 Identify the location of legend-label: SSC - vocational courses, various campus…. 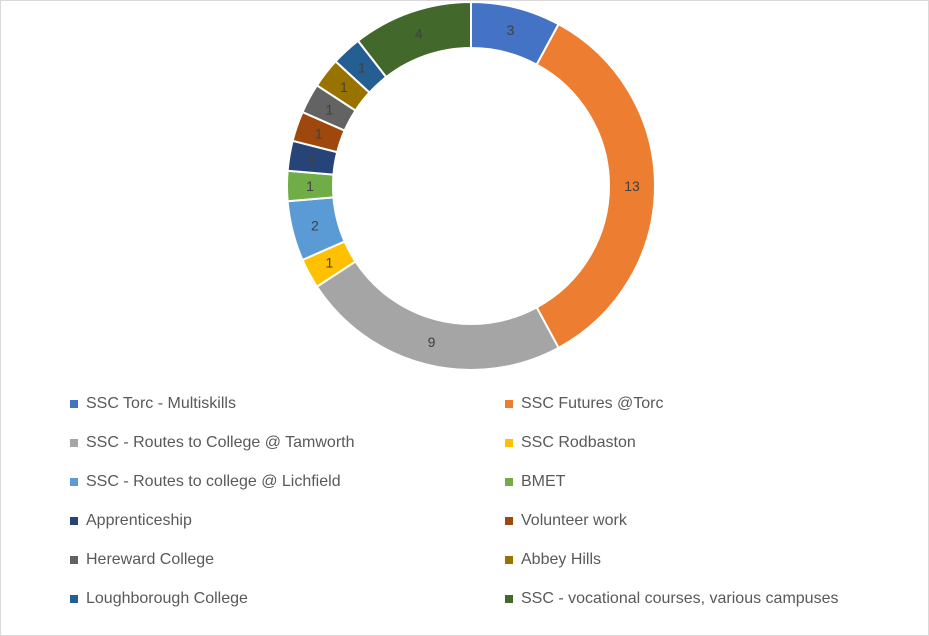
(680, 598).